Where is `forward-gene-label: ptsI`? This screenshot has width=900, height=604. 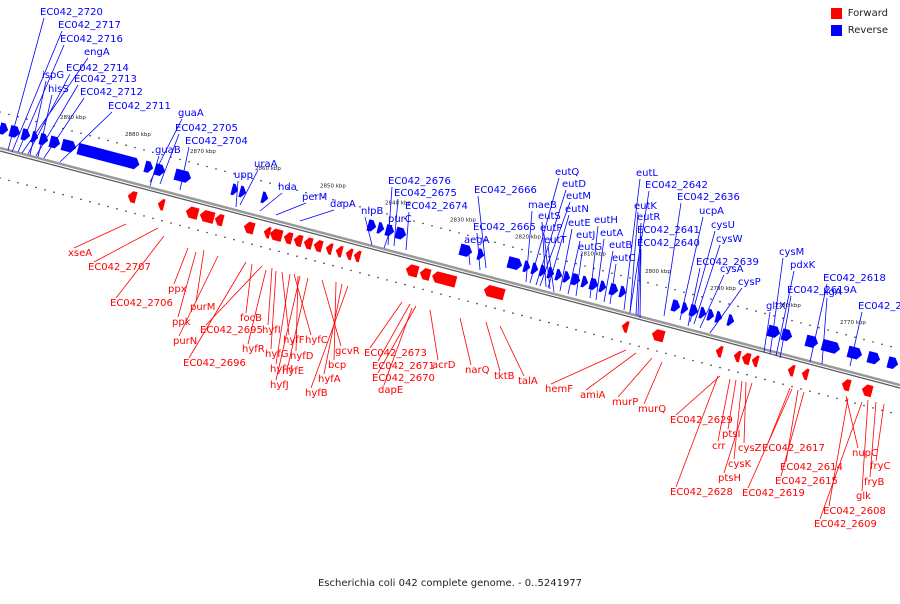 forward-gene-label: ptsI is located at coordinates (731, 434).